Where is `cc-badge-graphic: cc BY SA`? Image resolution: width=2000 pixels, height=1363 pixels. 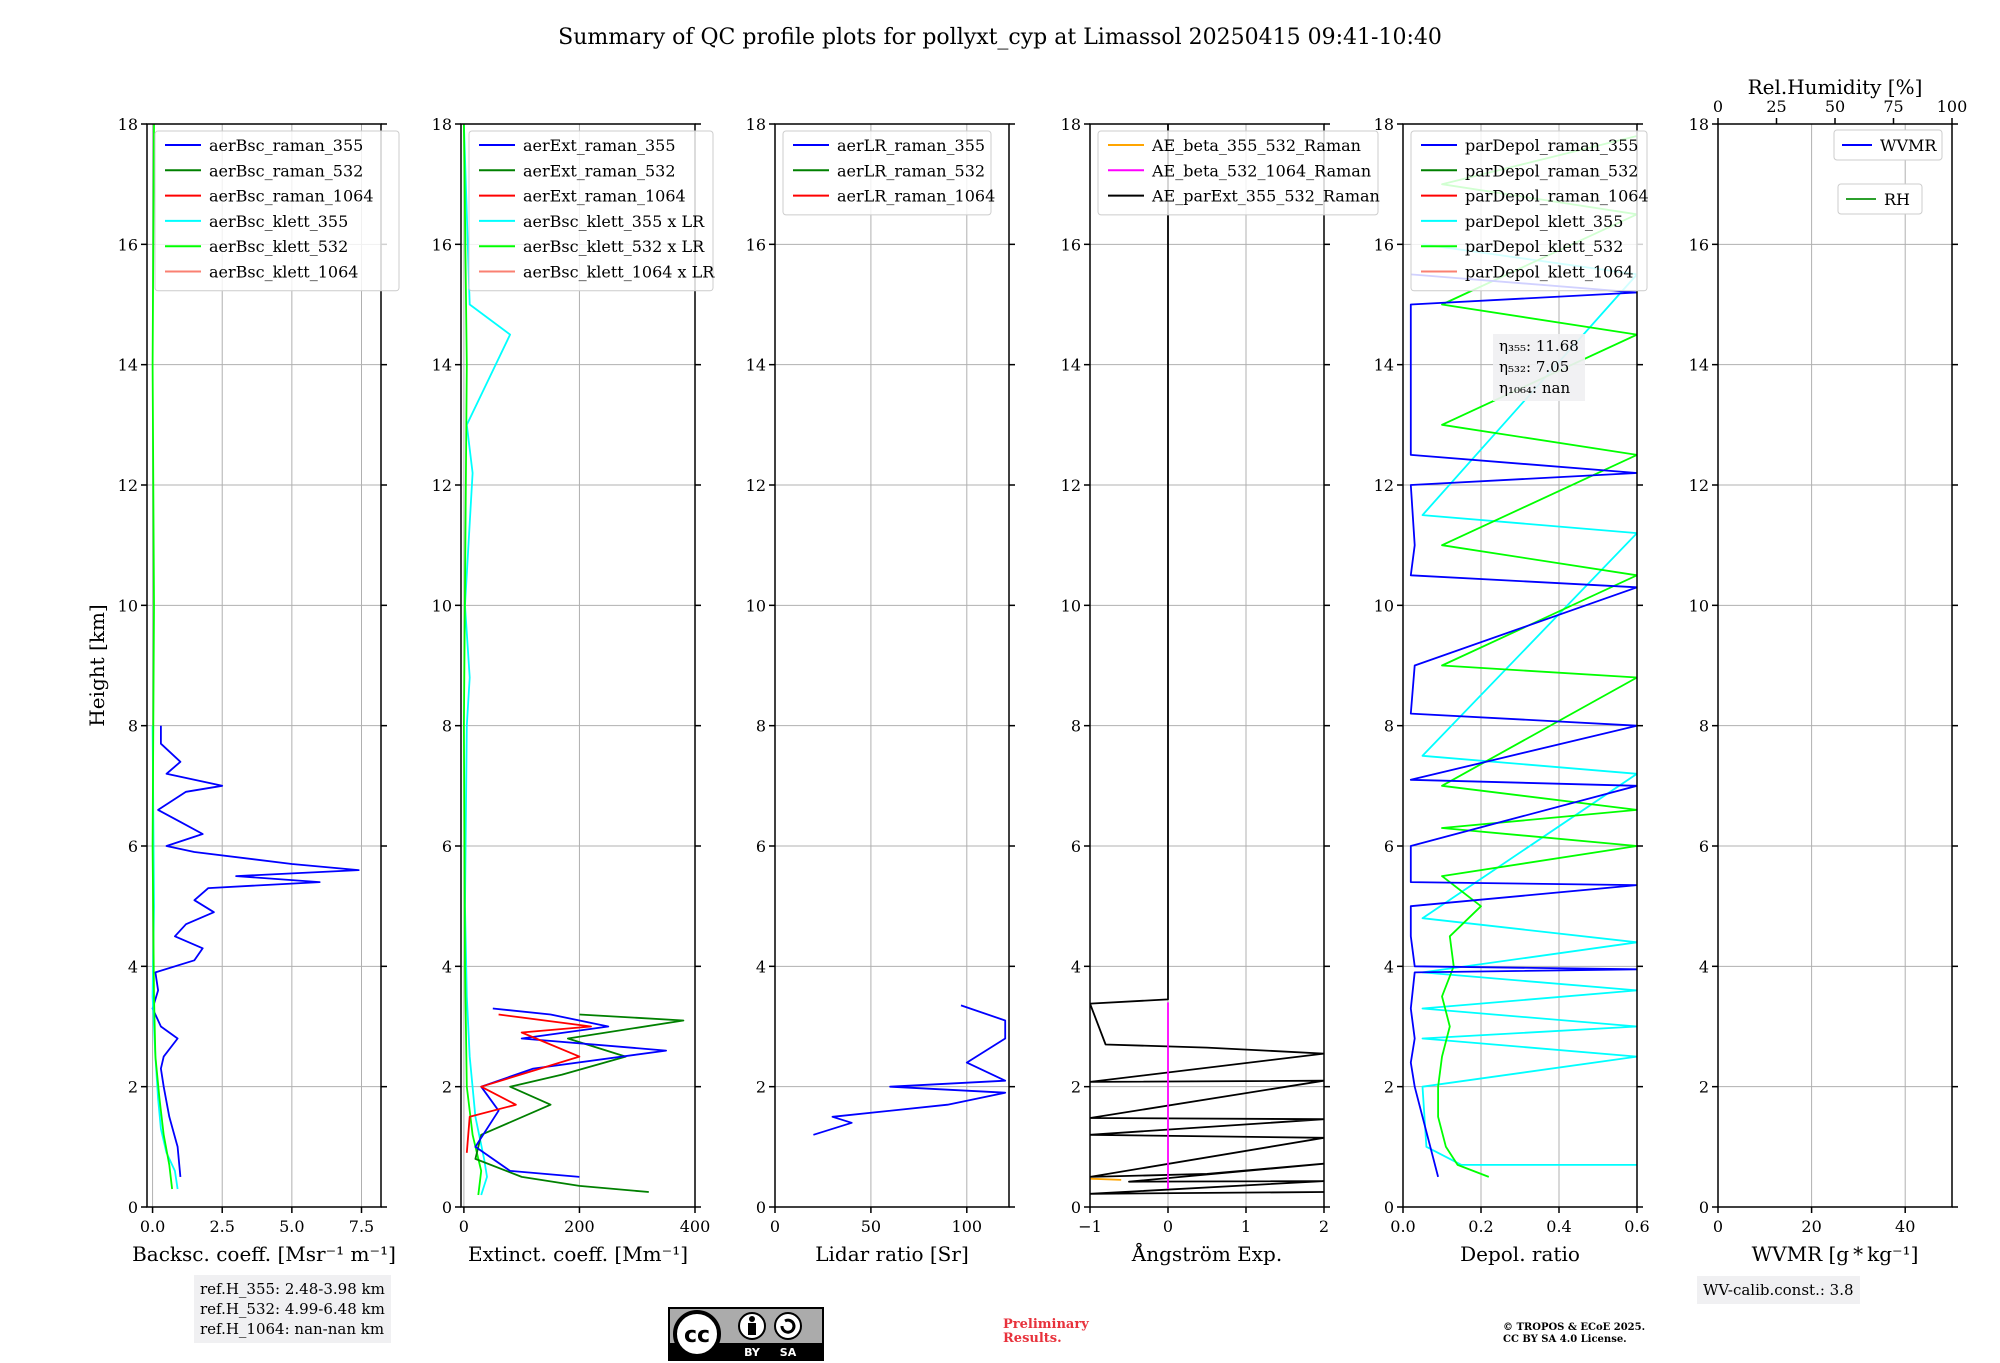 cc-badge-graphic: cc BY SA is located at coordinates (746, 1334).